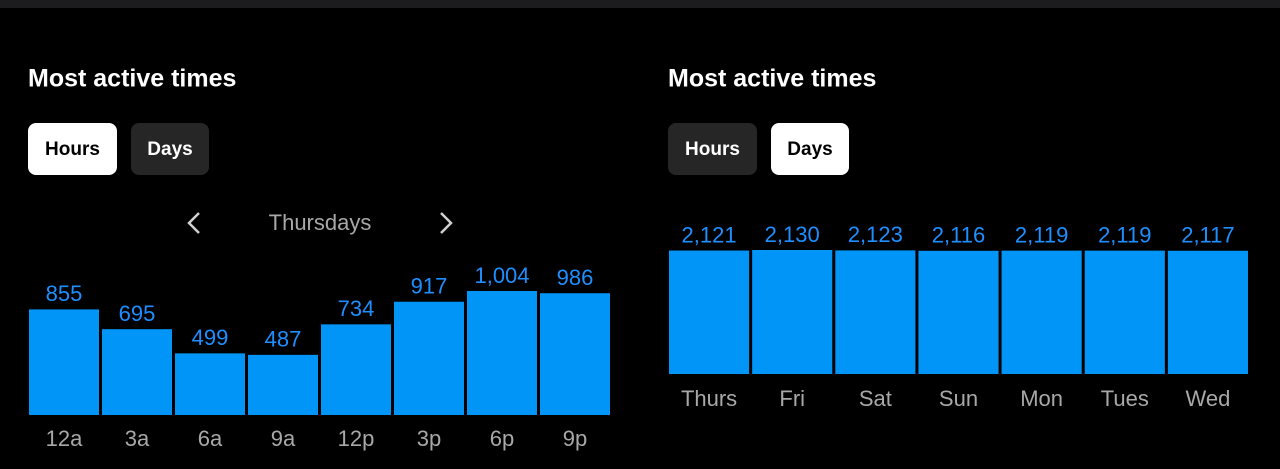  Describe the element at coordinates (792, 398) in the screenshot. I see `x-tick-label: Fri` at that location.